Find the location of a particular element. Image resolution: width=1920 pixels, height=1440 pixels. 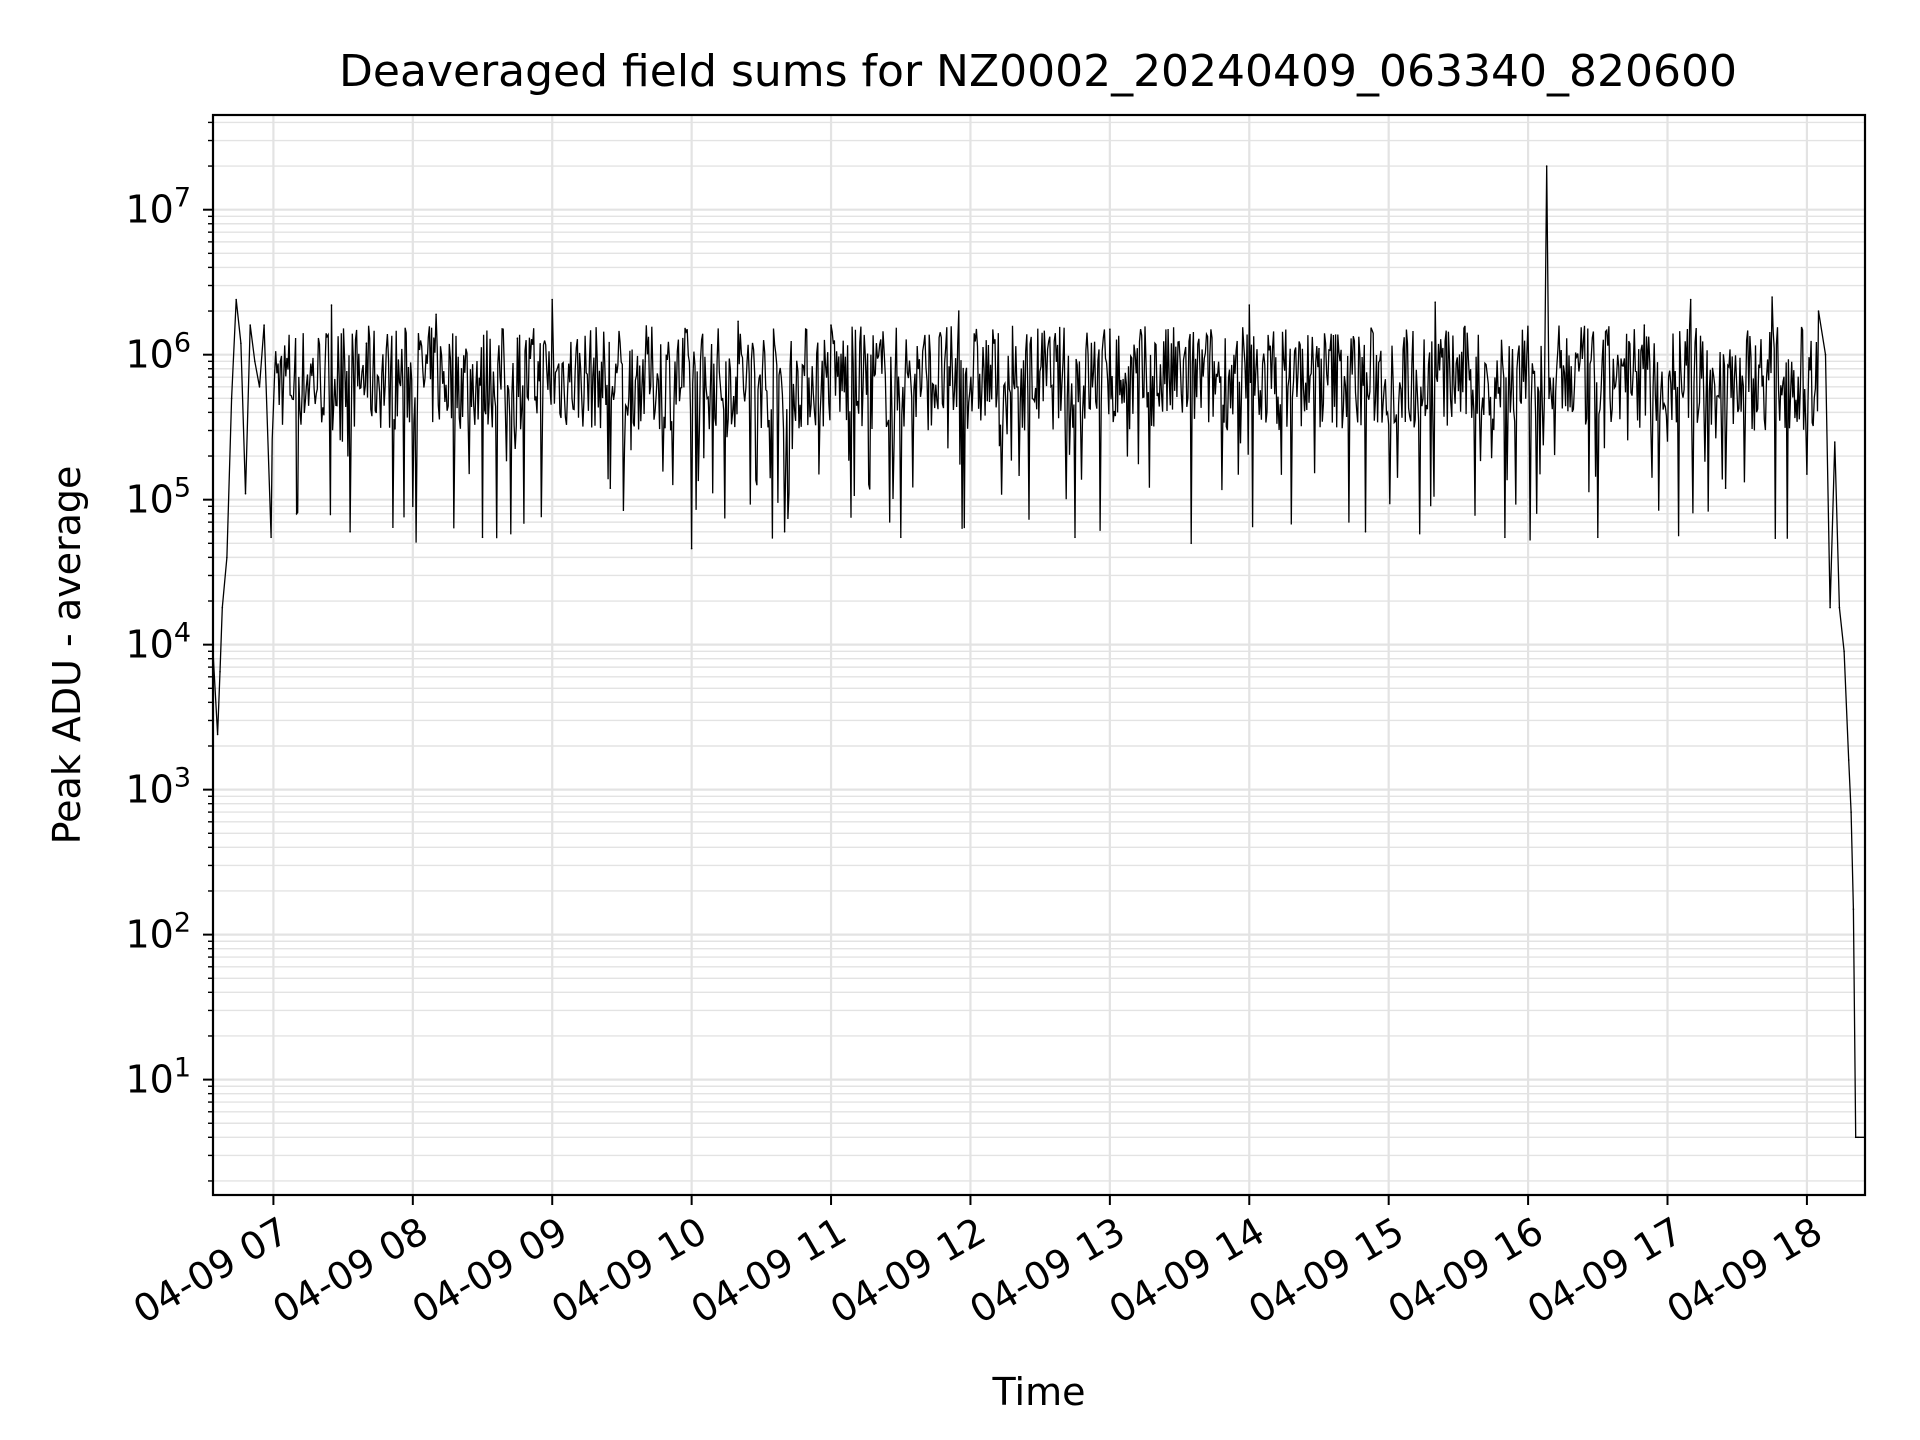

y-tick-label: 102 is located at coordinates (158, 932).